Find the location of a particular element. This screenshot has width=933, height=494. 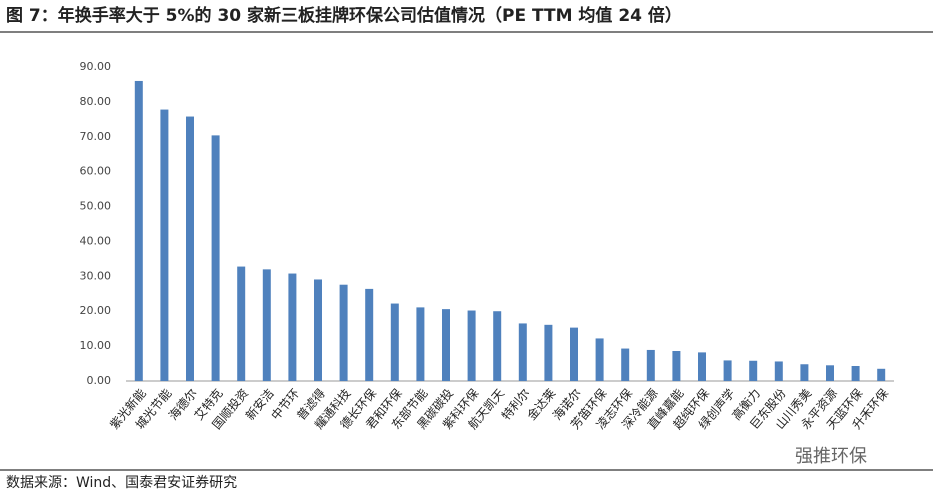

y-tick-label: 0.00 is located at coordinates (99, 380).